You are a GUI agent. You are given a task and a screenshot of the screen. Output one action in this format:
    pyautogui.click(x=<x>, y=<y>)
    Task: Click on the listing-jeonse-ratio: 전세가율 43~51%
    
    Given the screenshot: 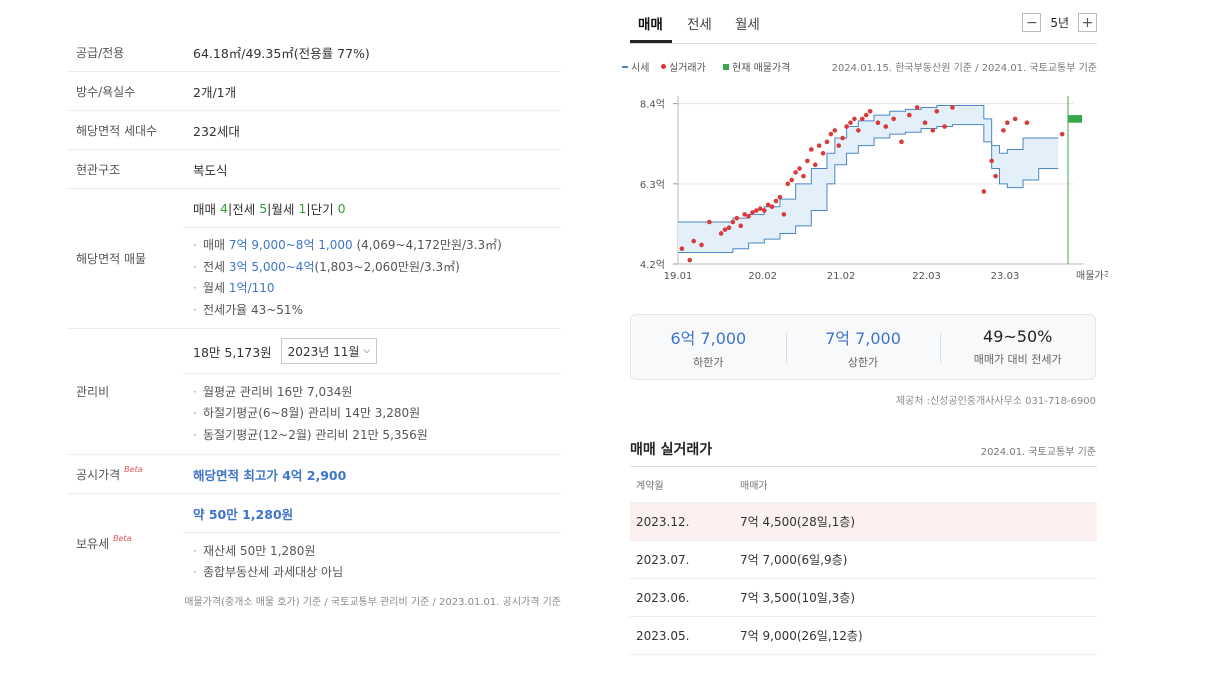 What is the action you would take?
    pyautogui.click(x=347, y=311)
    